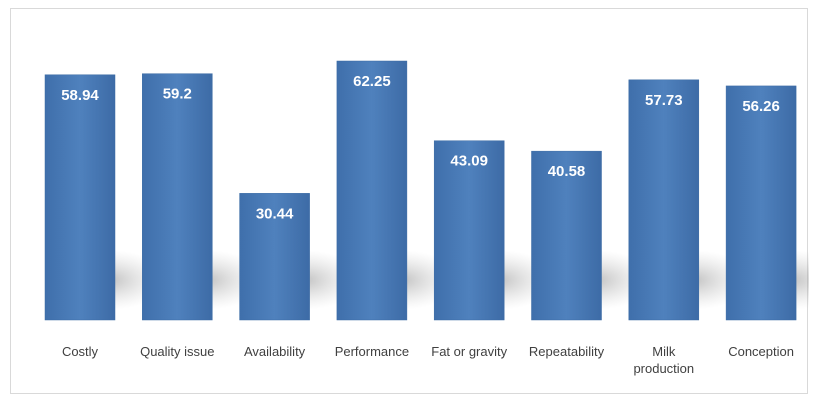 This screenshot has width=815, height=400. What do you see at coordinates (566, 235) in the screenshot?
I see `bar-repeatability` at bounding box center [566, 235].